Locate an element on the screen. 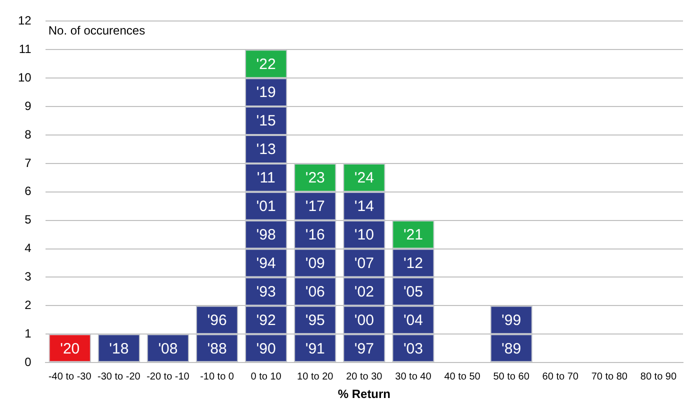  x-tick-label: -10 to 0 is located at coordinates (217, 376).